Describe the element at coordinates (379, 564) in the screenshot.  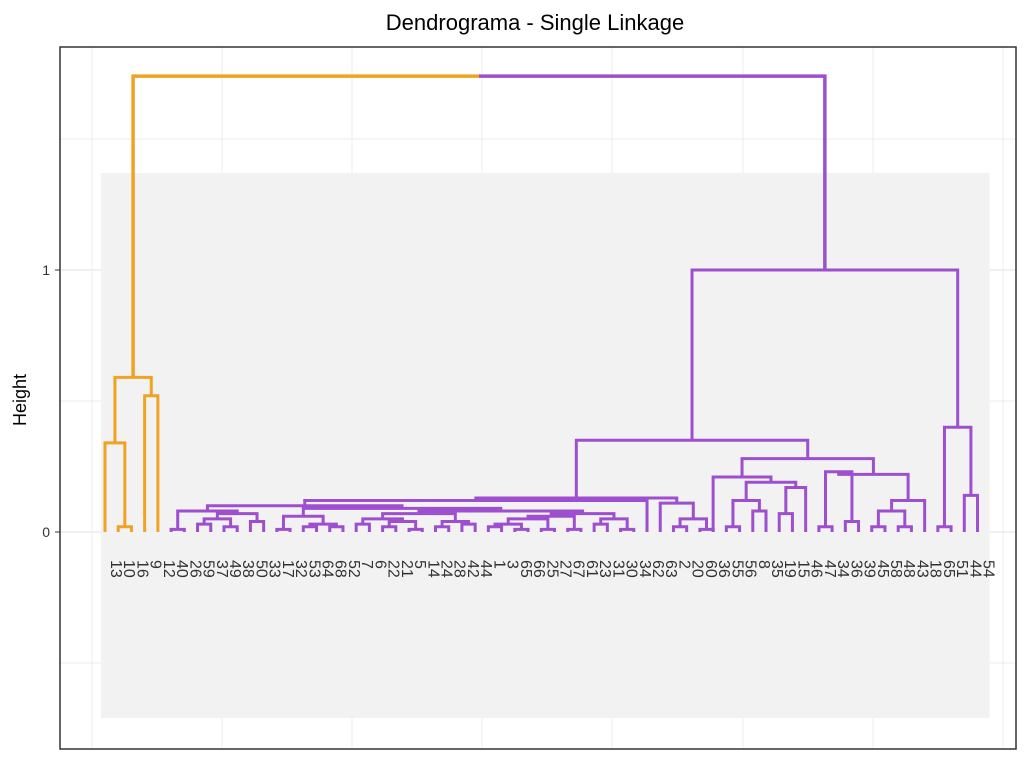
I see `leaf-label-20: 6` at that location.